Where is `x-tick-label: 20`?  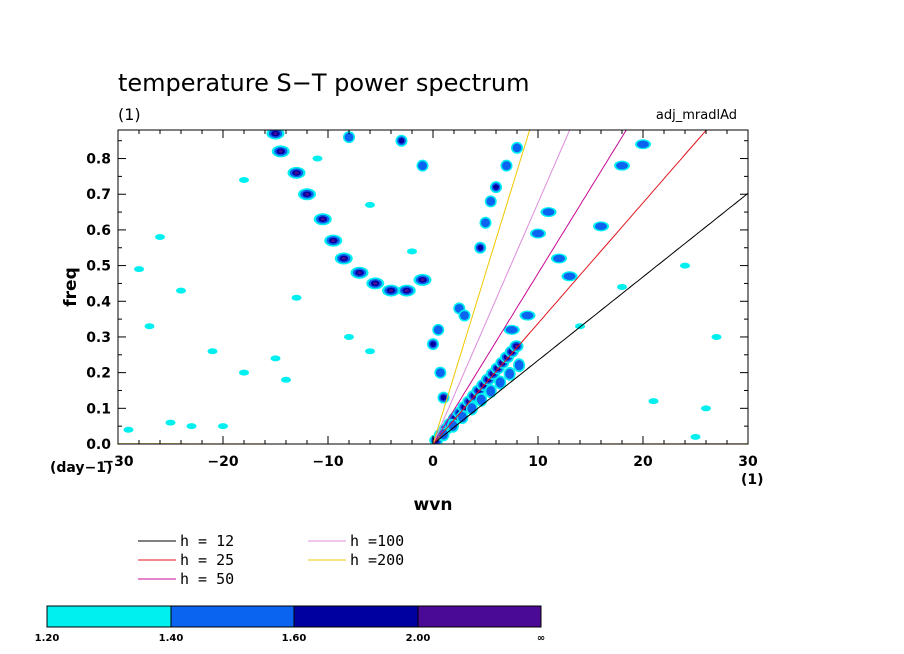
x-tick-label: 20 is located at coordinates (643, 462).